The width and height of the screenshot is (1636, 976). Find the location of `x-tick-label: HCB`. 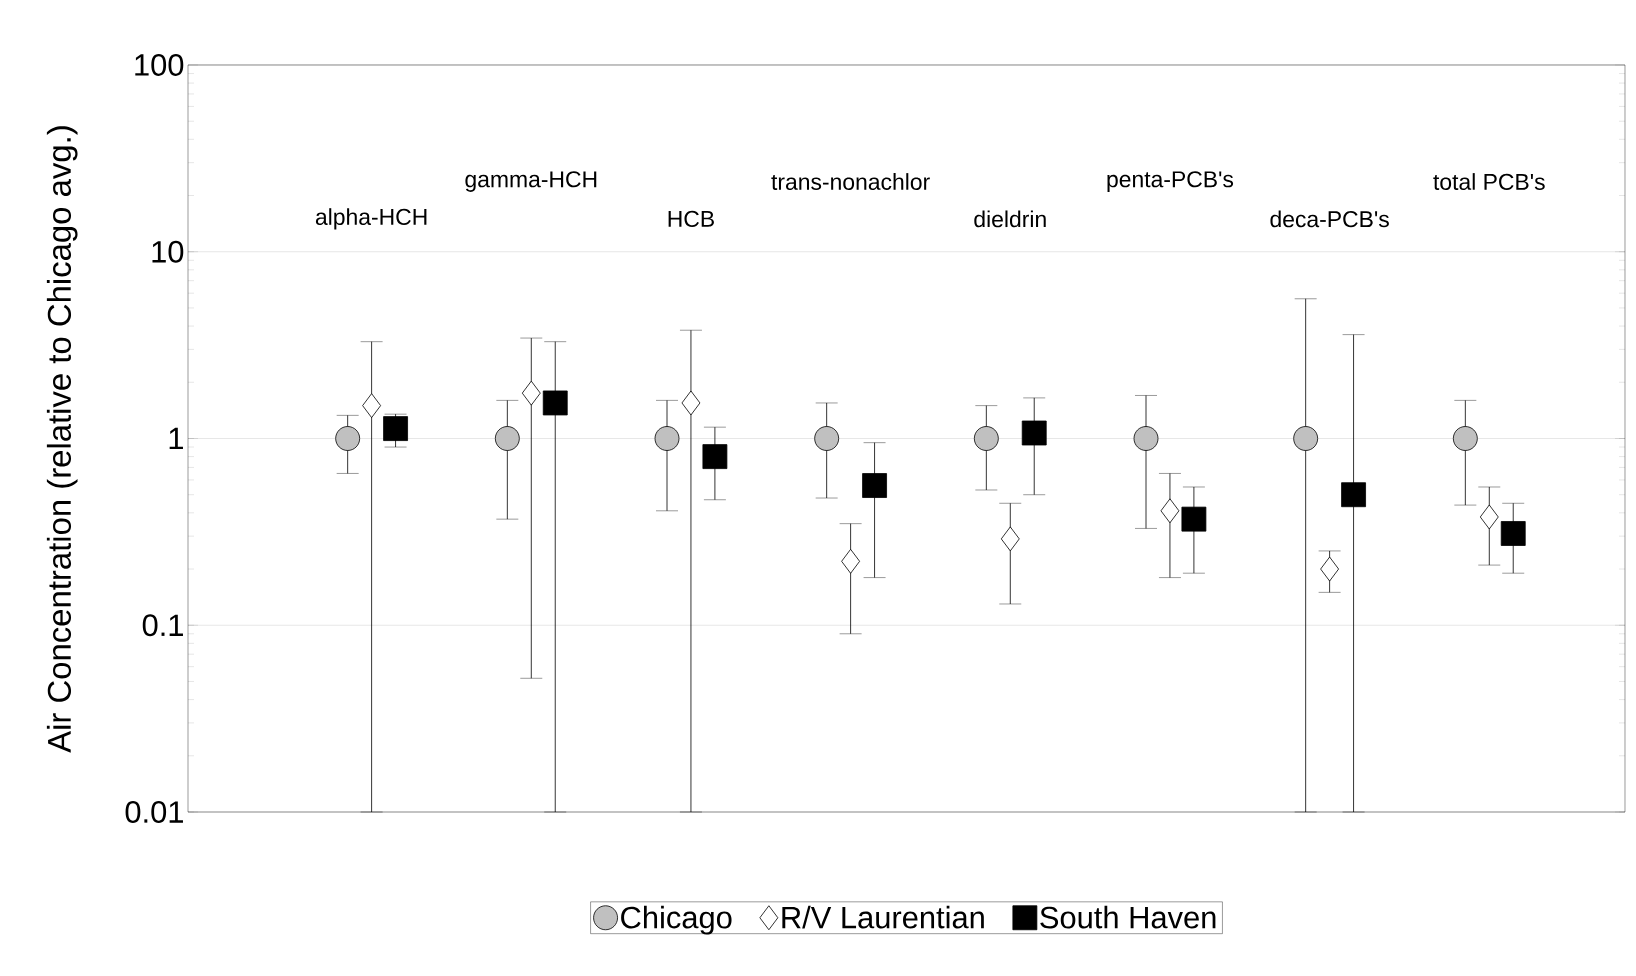

x-tick-label: HCB is located at coordinates (691, 218).